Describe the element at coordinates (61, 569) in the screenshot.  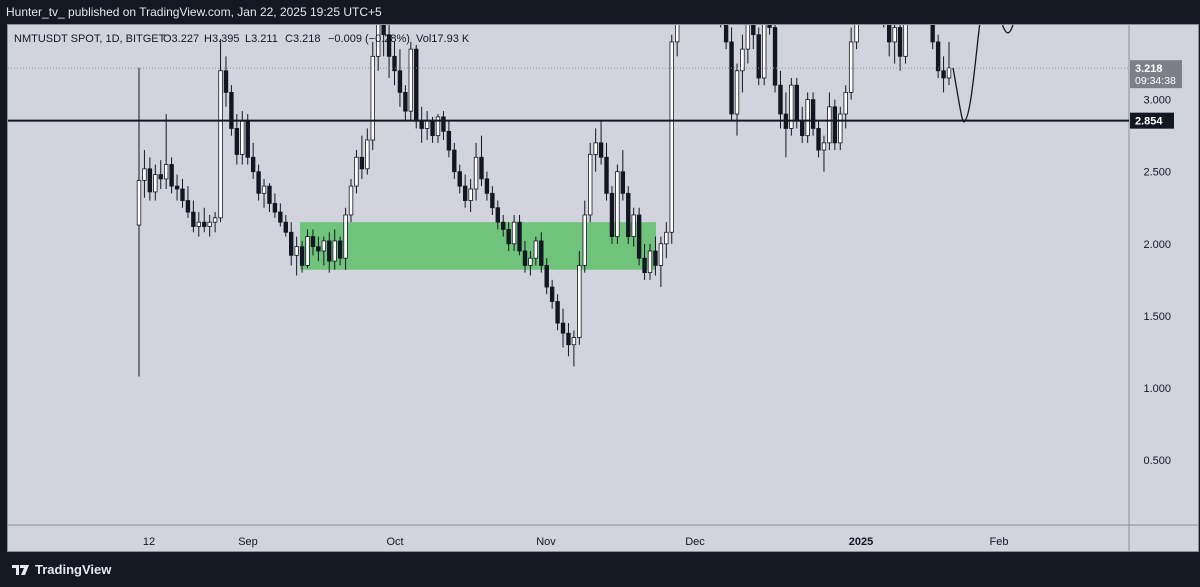
I see `tradingview-logo: TradingView` at that location.